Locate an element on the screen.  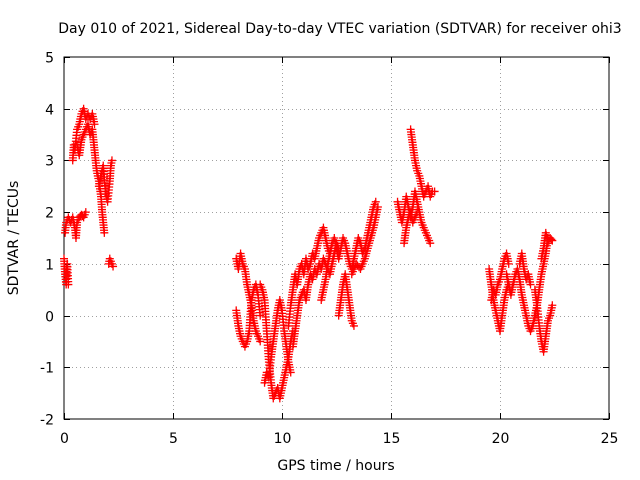
x-tick-label: 25 is located at coordinates (610, 439).